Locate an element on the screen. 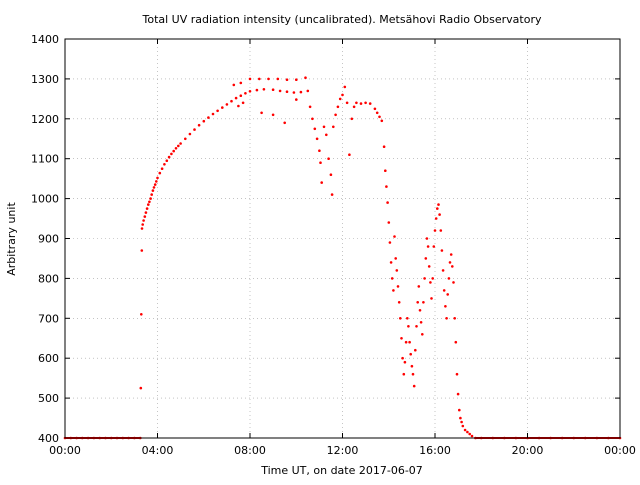  y-tick-labels: 400 500 600 700 800 900 1000 1100 1200 1300 1400 is located at coordinates (45, 239).